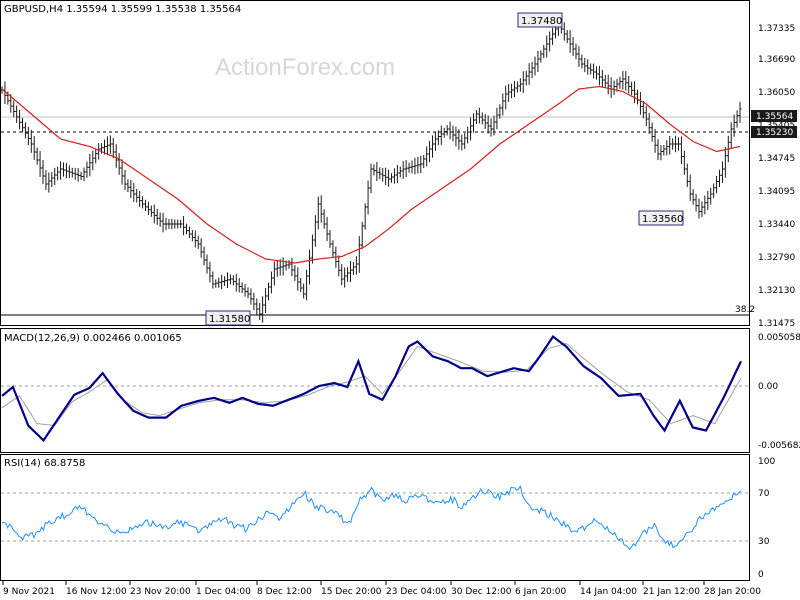 This screenshot has height=600, width=800. What do you see at coordinates (776, 324) in the screenshot?
I see `price-tick: 1.31475` at bounding box center [776, 324].